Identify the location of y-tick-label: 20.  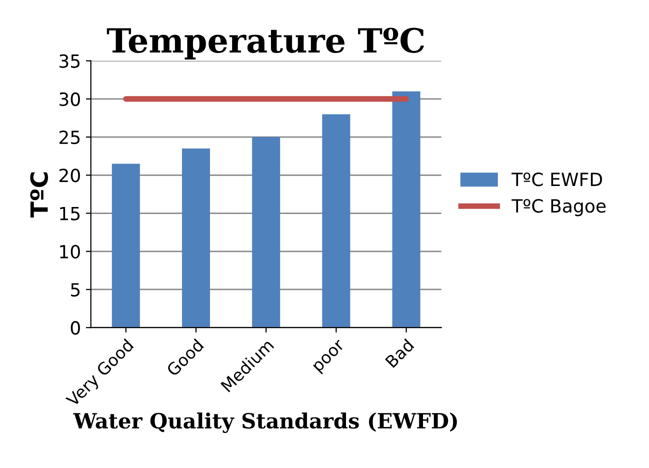
(69, 175).